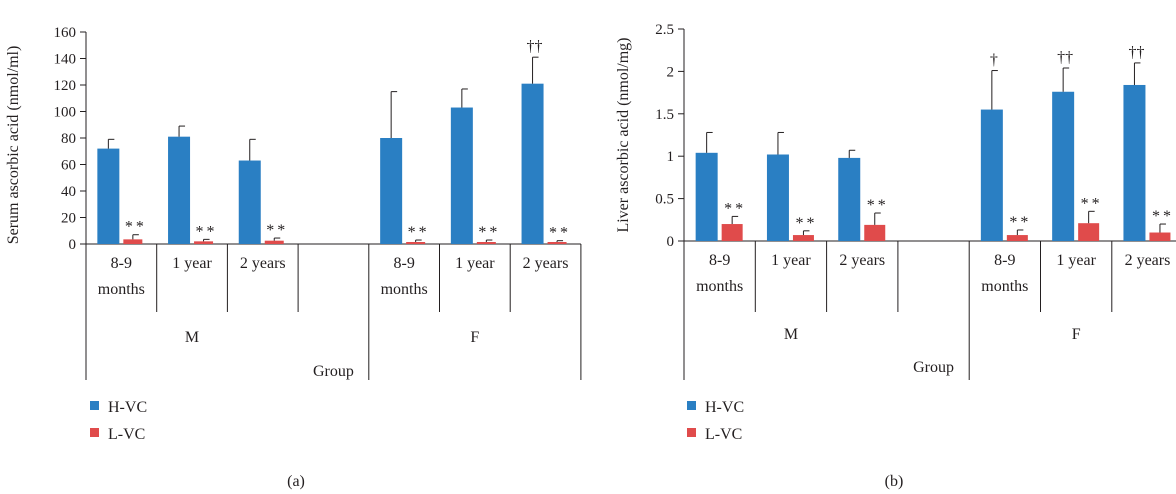  Describe the element at coordinates (664, 200) in the screenshot. I see `y-tick-label: 0.5` at that location.